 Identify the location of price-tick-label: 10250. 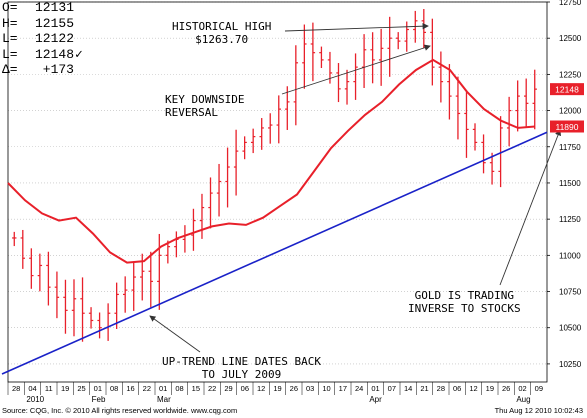
(570, 364).